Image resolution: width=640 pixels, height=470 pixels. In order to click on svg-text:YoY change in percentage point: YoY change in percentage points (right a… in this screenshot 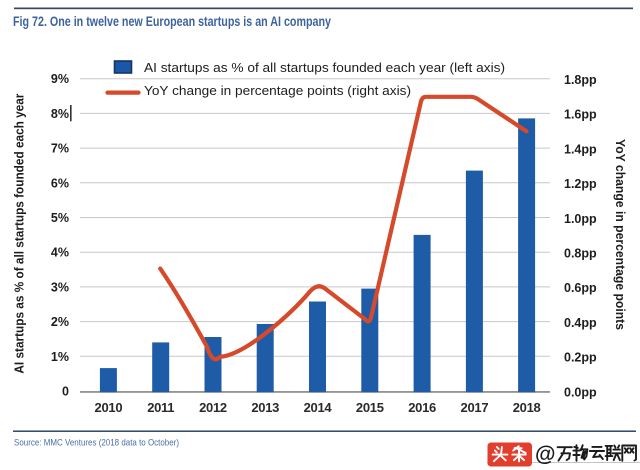, I will do `click(277, 91)`.